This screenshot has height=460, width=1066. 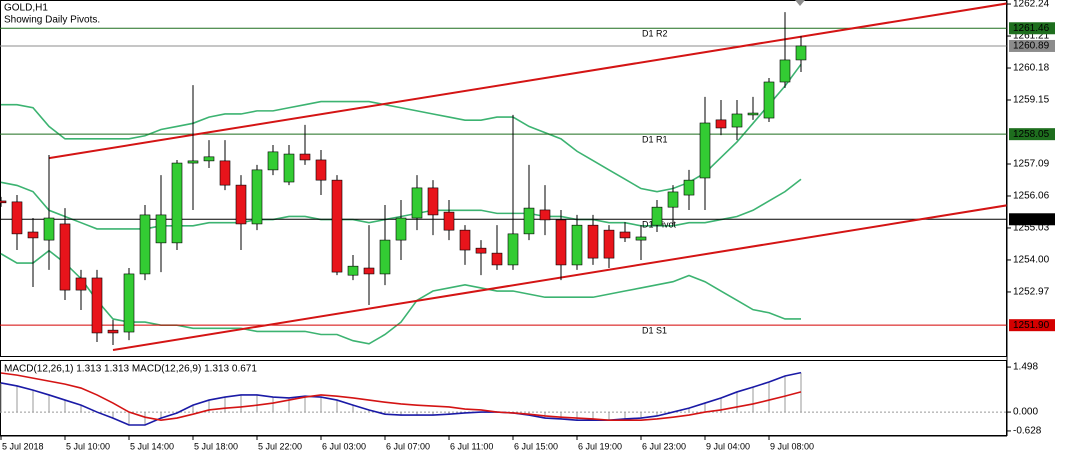 I want to click on y-tick-label: 1261.21, so click(x=1031, y=36).